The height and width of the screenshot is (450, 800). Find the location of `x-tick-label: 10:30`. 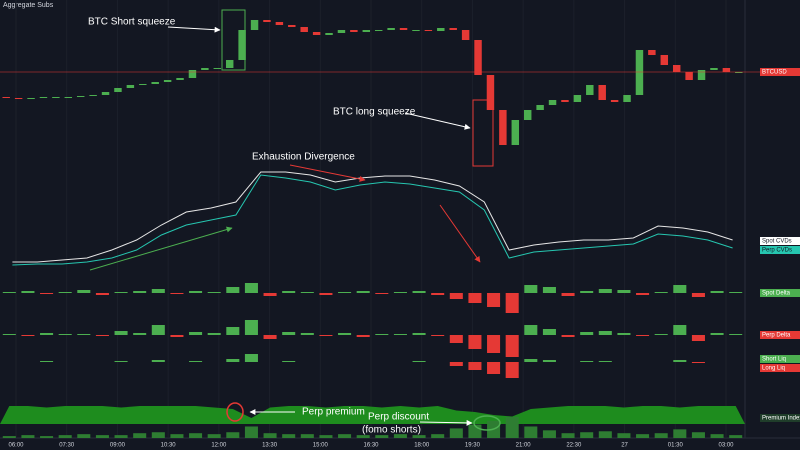

x-tick-label: 10:30 is located at coordinates (169, 446).